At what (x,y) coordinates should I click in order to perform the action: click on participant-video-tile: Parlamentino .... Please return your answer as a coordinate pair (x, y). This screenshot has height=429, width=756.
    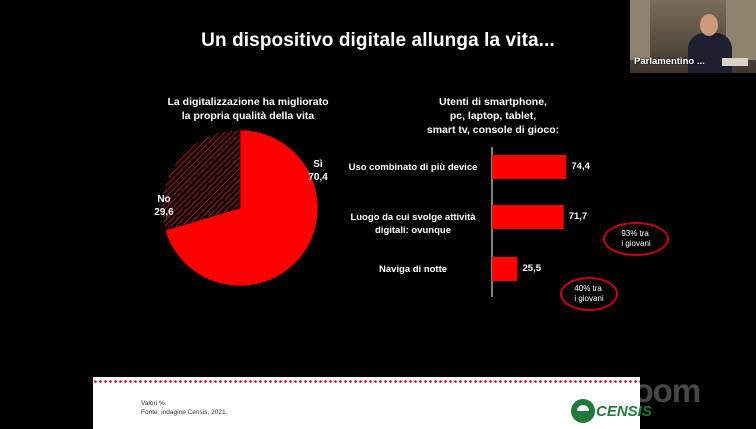
    Looking at the image, I should click on (693, 36).